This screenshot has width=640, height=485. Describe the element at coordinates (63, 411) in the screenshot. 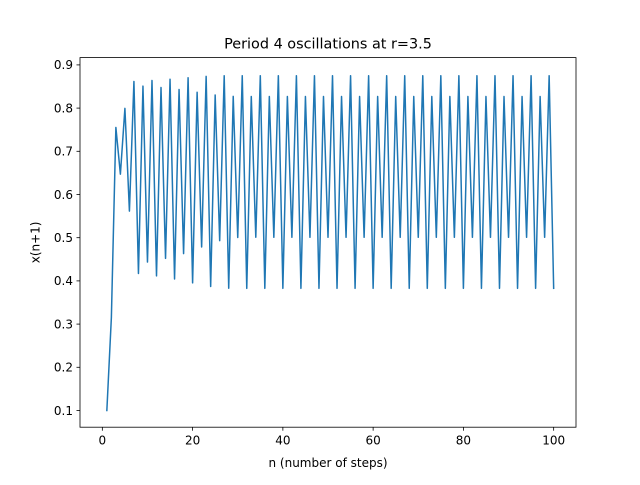

I see `y-tick-label: 0.1` at that location.